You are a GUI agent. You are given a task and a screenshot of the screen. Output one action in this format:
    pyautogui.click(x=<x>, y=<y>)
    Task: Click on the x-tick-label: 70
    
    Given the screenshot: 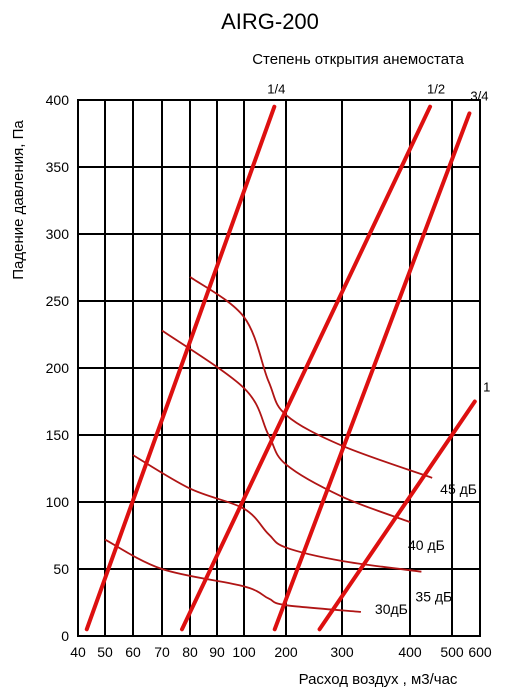 What is the action you would take?
    pyautogui.click(x=162, y=652)
    